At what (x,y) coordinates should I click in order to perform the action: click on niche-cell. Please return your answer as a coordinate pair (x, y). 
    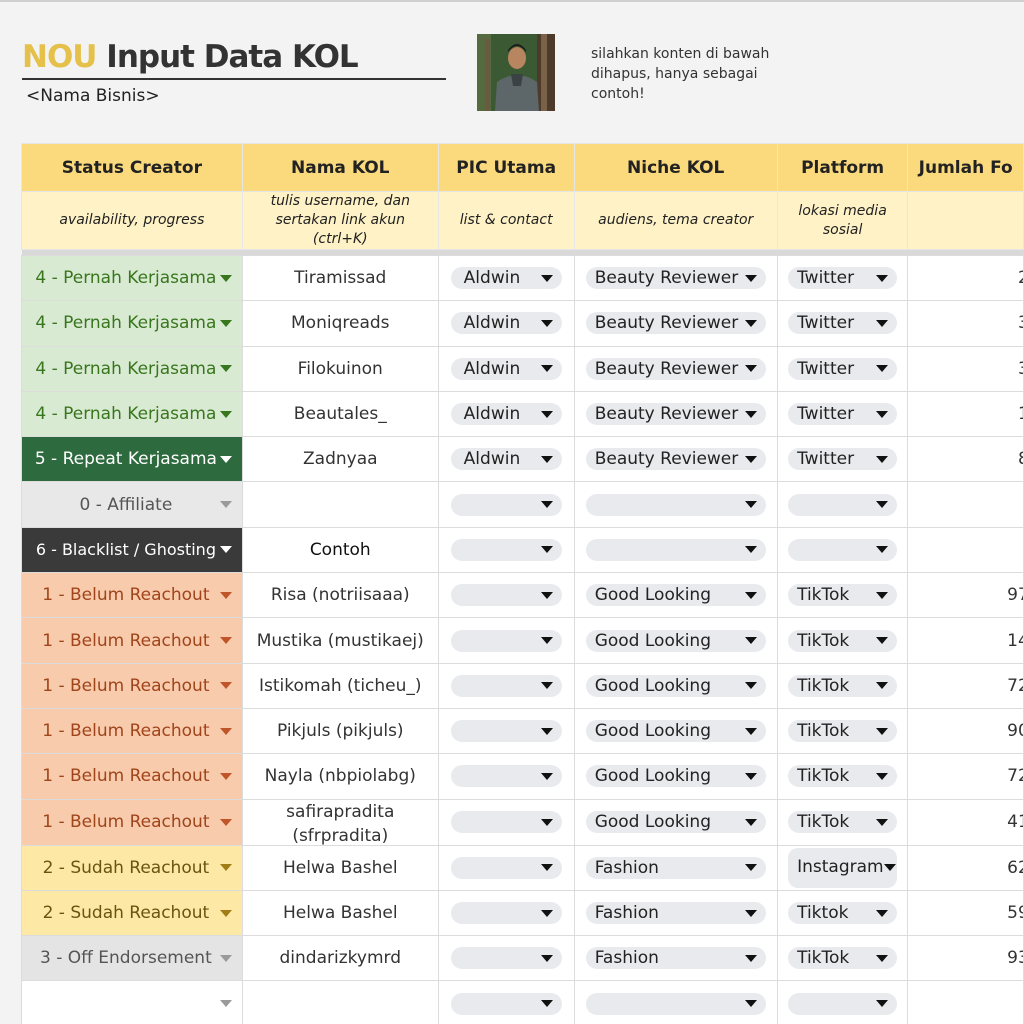
    Looking at the image, I should click on (675, 1002).